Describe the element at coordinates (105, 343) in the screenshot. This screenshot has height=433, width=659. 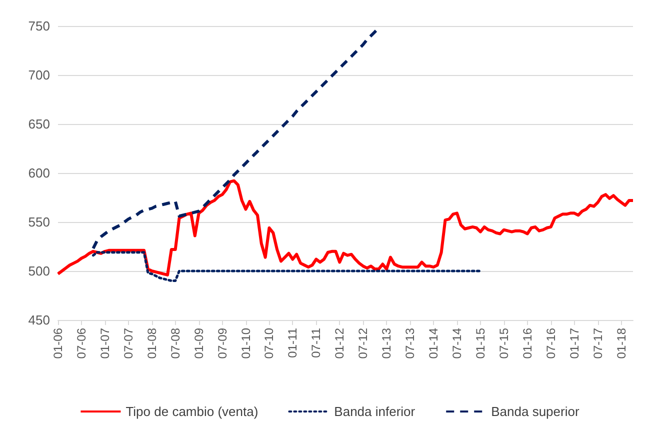
I see `x-tick-label: 01-07` at that location.